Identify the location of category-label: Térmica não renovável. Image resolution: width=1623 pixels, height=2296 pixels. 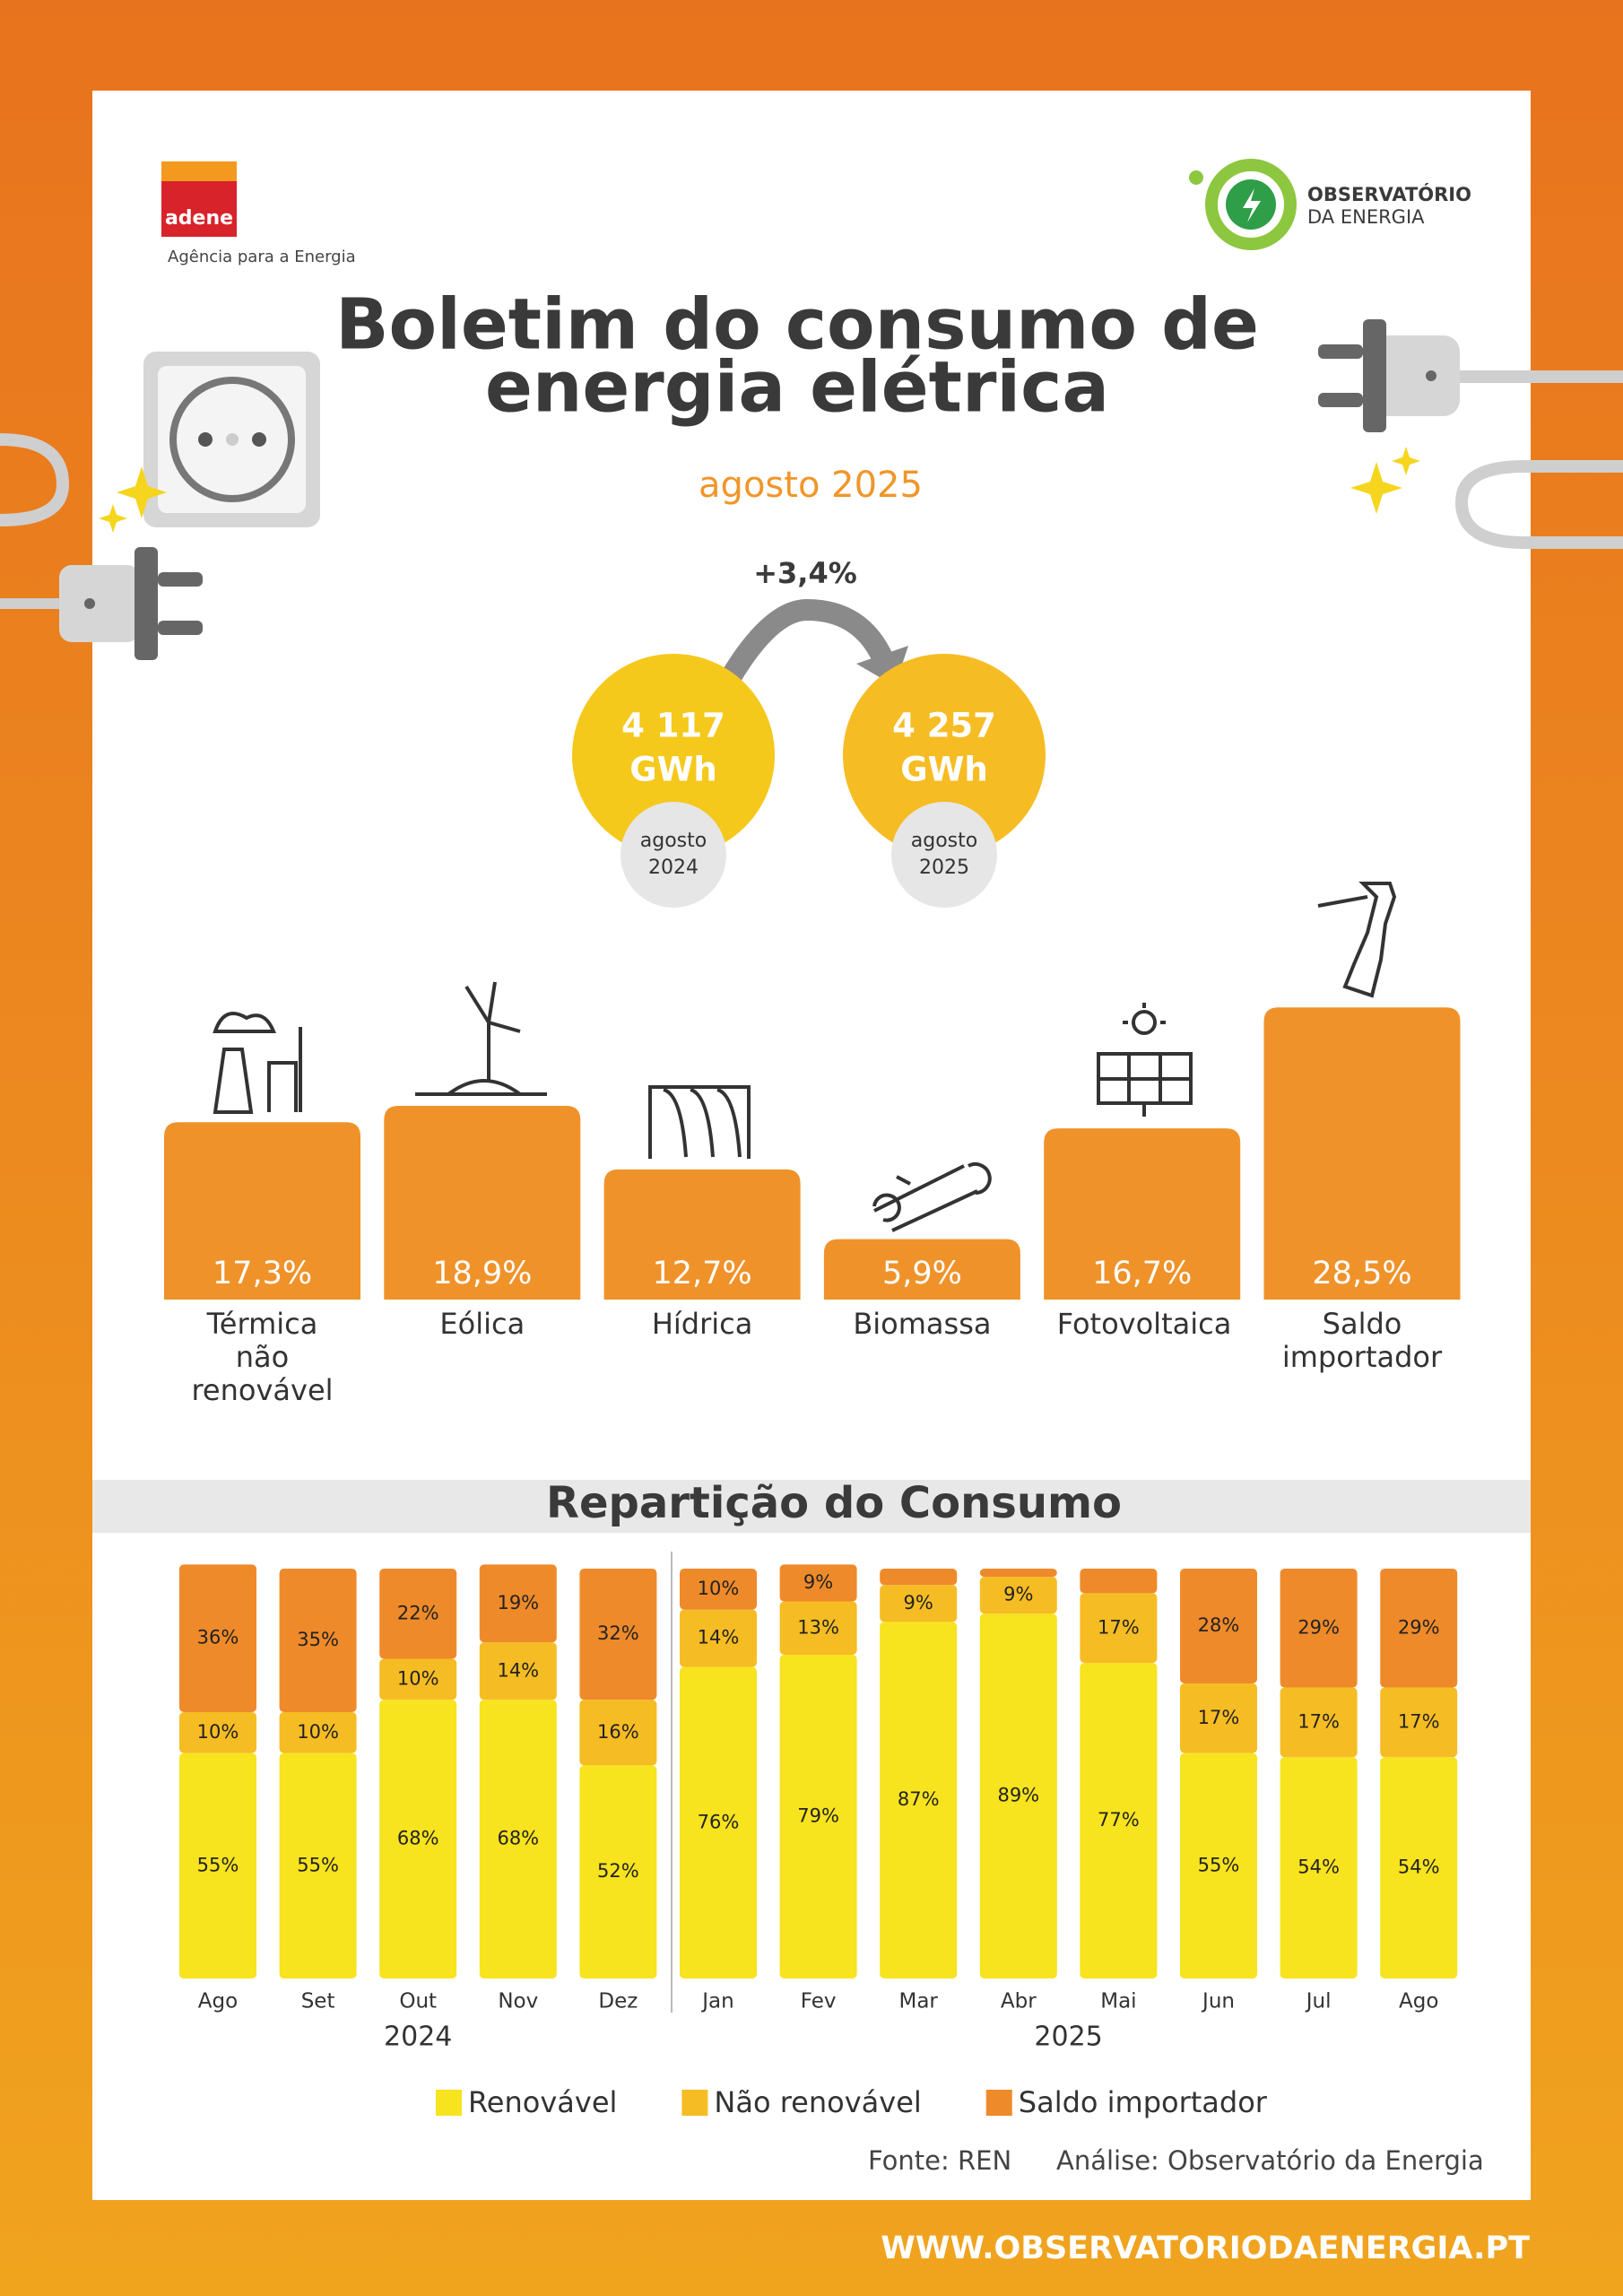
(262, 1357).